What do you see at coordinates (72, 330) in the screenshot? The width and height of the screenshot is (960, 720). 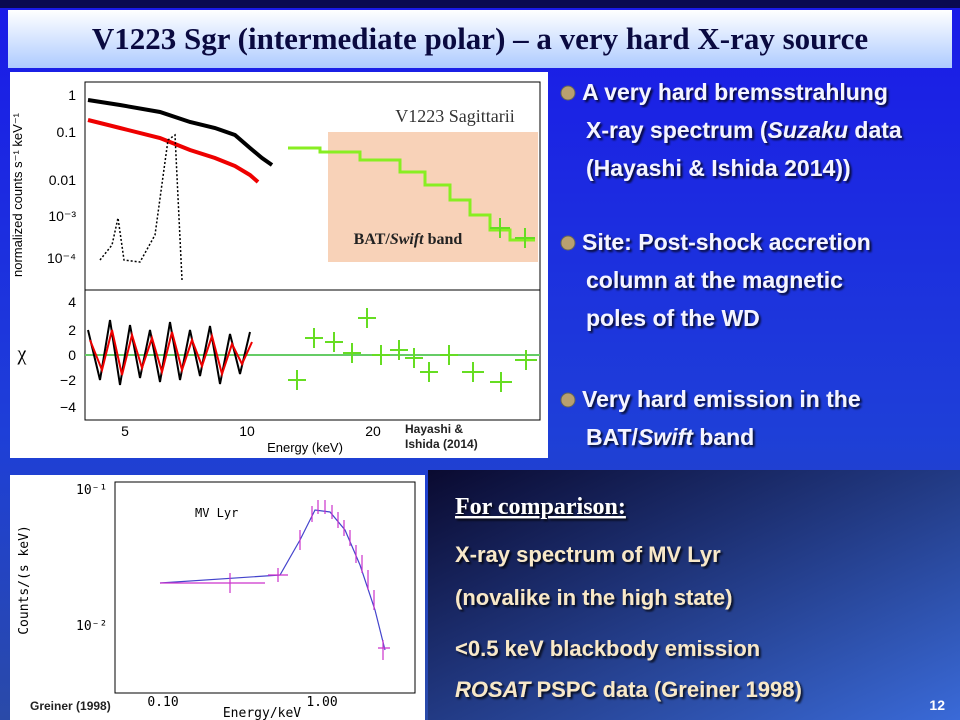 I see `chi-tick-label: 2` at bounding box center [72, 330].